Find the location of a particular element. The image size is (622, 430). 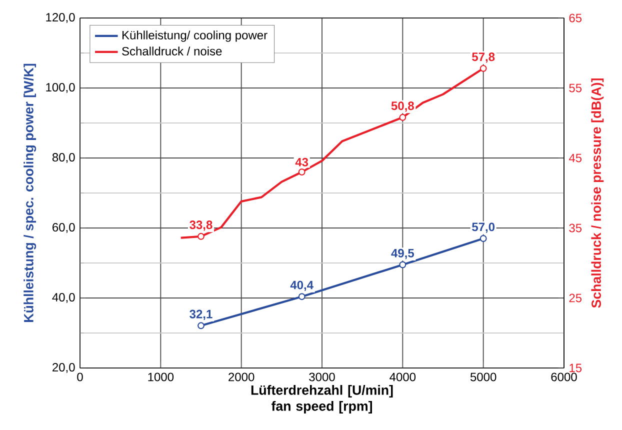

data-label: 49,5 is located at coordinates (402, 254).